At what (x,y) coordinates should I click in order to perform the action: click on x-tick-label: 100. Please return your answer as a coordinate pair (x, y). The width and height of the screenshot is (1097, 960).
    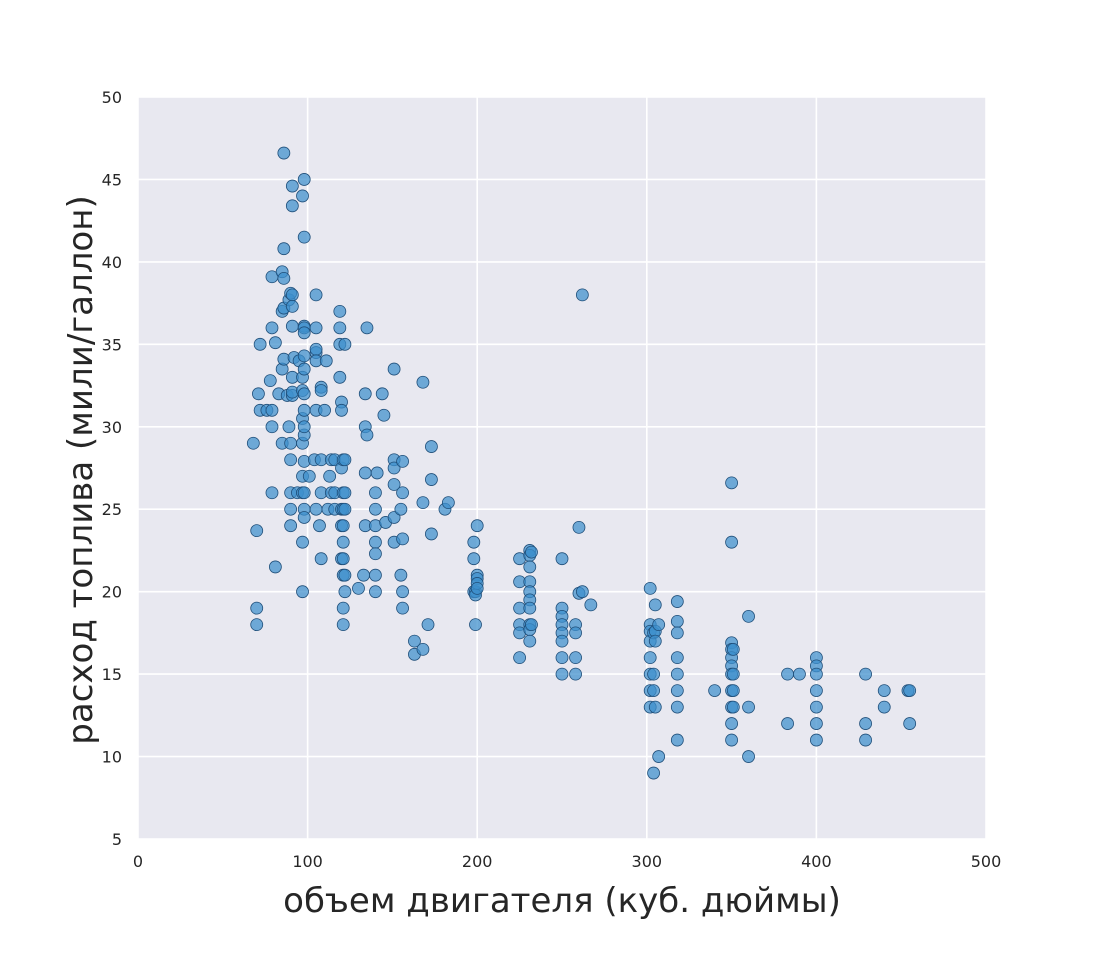
    Looking at the image, I should click on (307, 861).